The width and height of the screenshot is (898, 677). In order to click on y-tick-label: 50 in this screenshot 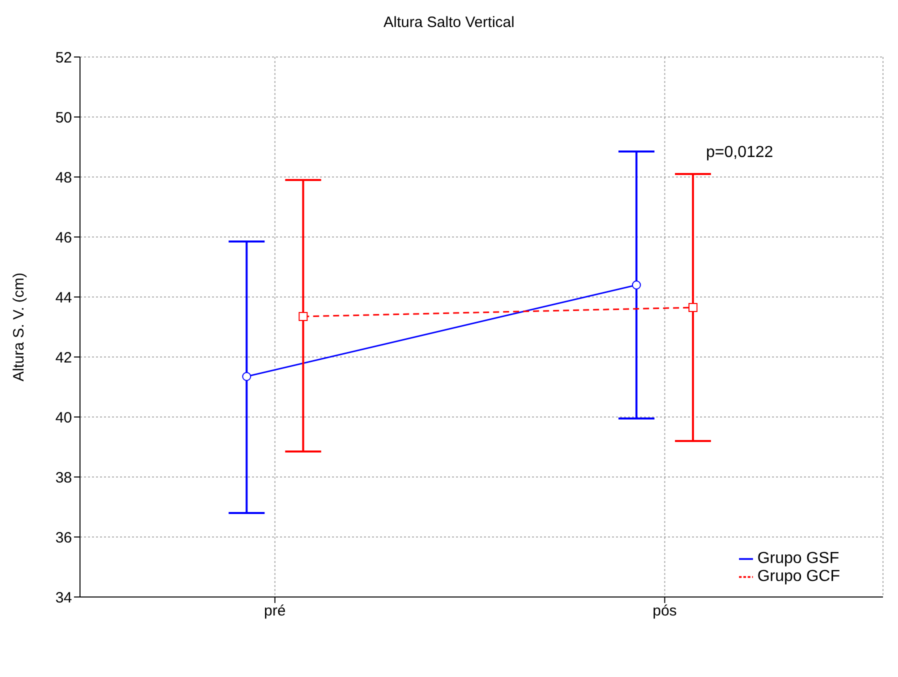, I will do `click(63, 117)`.